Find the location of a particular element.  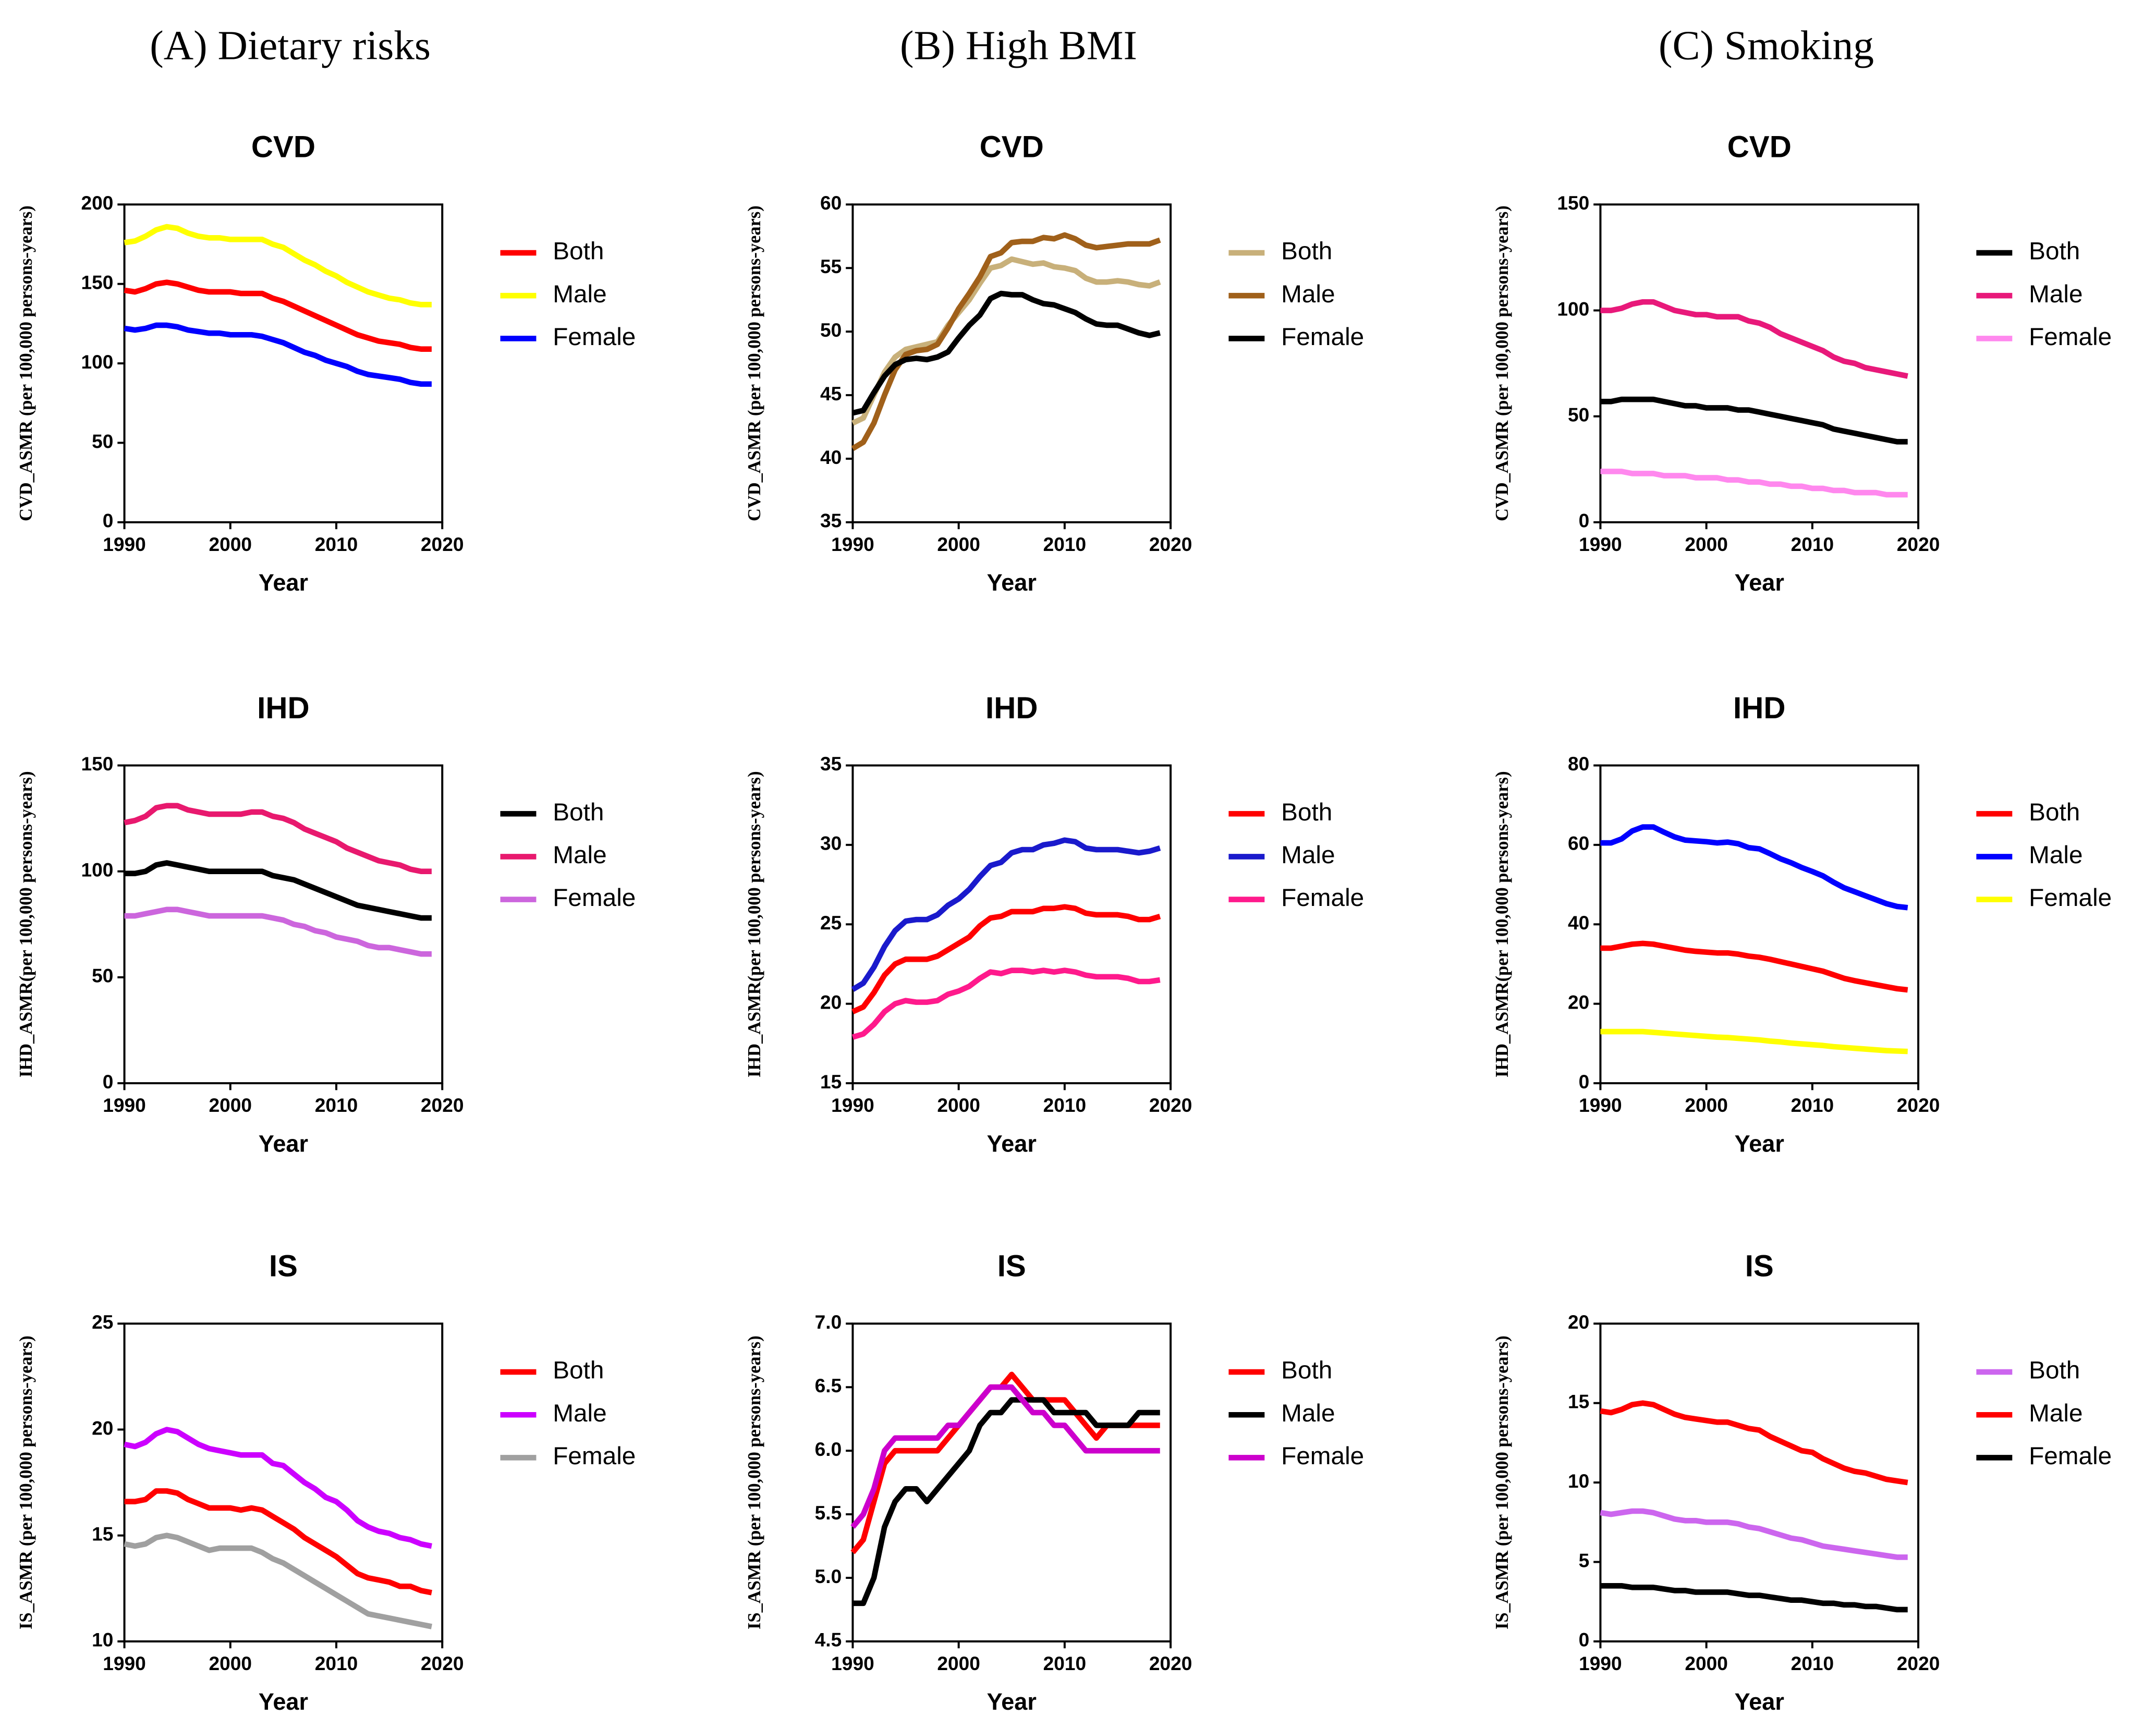

y-tick-label: 50 is located at coordinates (831, 330).